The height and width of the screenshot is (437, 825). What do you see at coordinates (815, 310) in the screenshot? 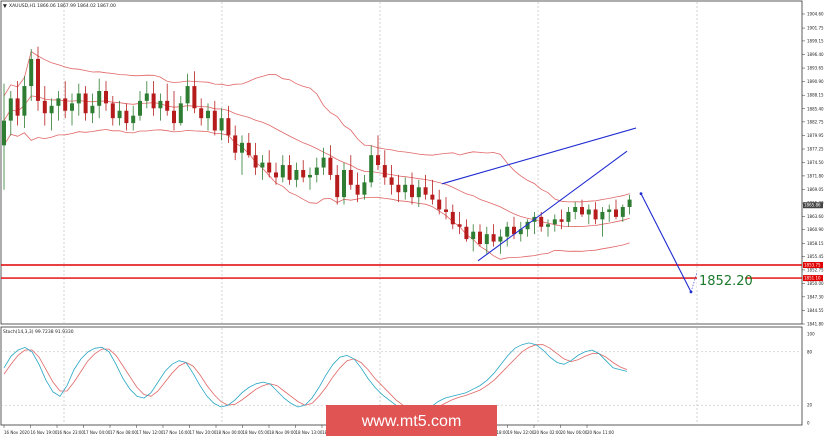
I see `price-tick-label: 1844.55` at bounding box center [815, 310].